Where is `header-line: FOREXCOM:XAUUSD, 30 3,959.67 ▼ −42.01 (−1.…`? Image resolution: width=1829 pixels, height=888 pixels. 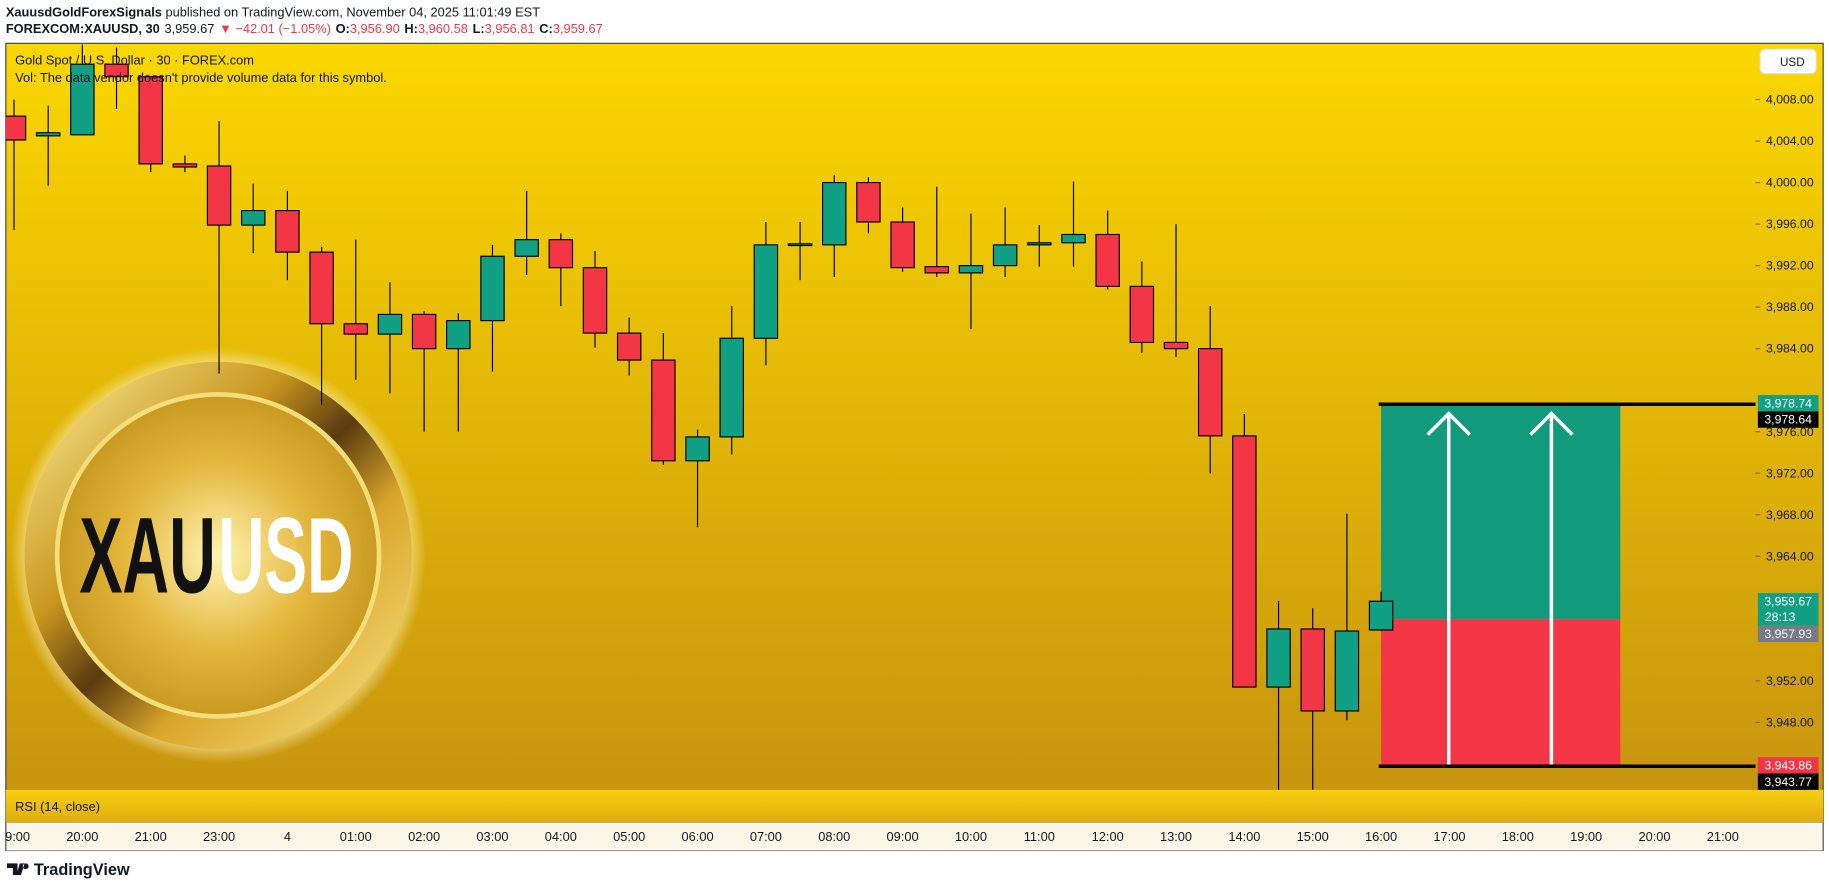 header-line: FOREXCOM:XAUUSD, 30 3,959.67 ▼ −42.01 (−1.… is located at coordinates (304, 28).